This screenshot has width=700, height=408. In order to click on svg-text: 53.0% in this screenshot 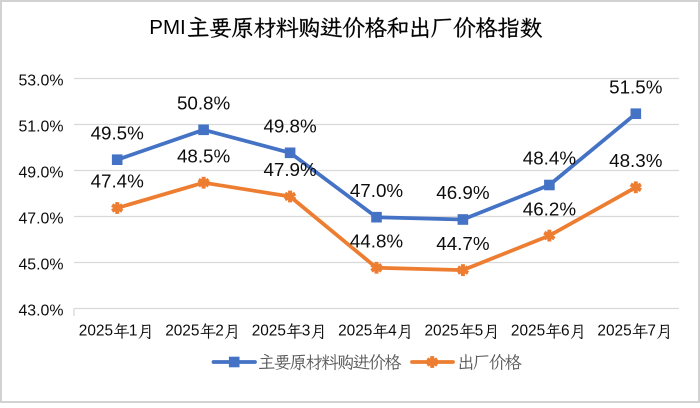, I will do `click(40, 81)`.